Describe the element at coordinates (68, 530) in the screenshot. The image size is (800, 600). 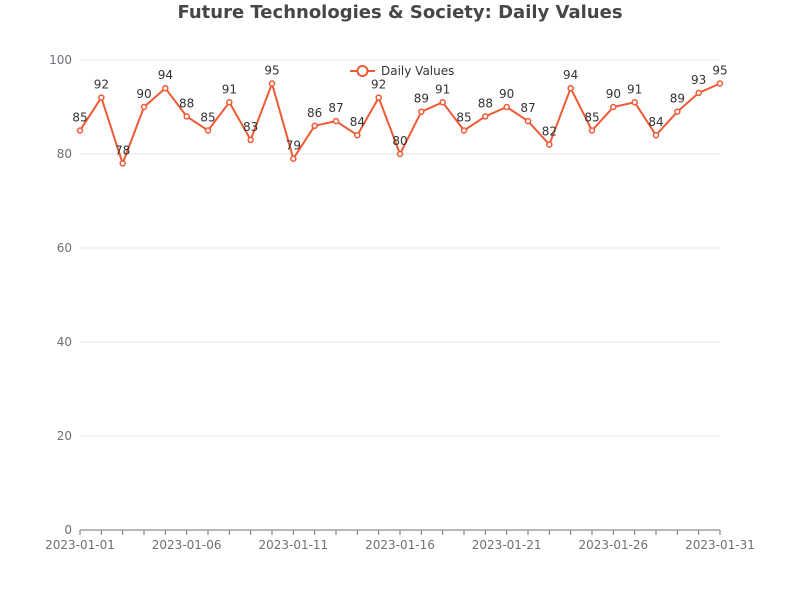
I see `y-tick-label: 0` at that location.